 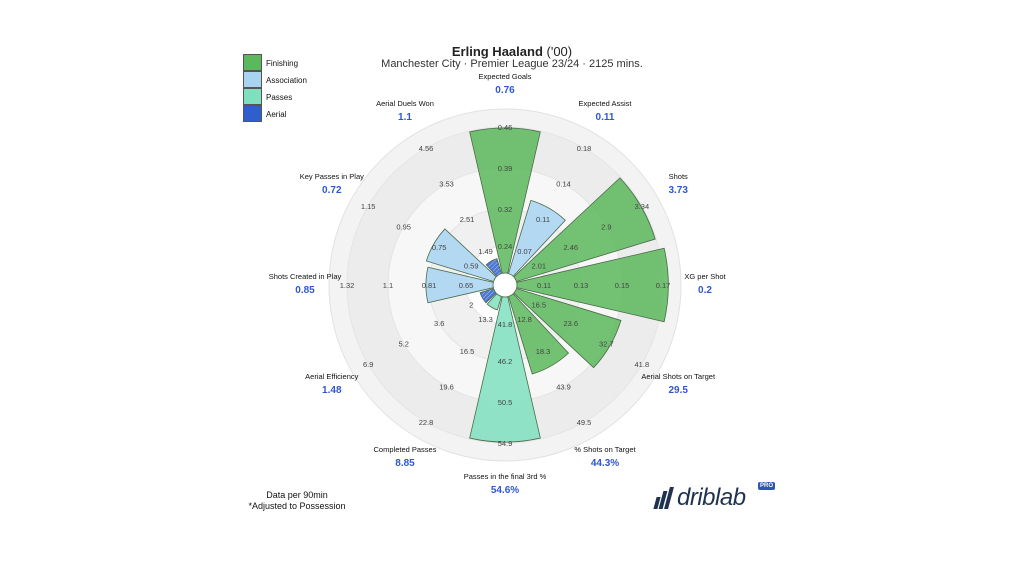 What do you see at coordinates (275, 79) in the screenshot?
I see `legend-item-association: Association` at bounding box center [275, 79].